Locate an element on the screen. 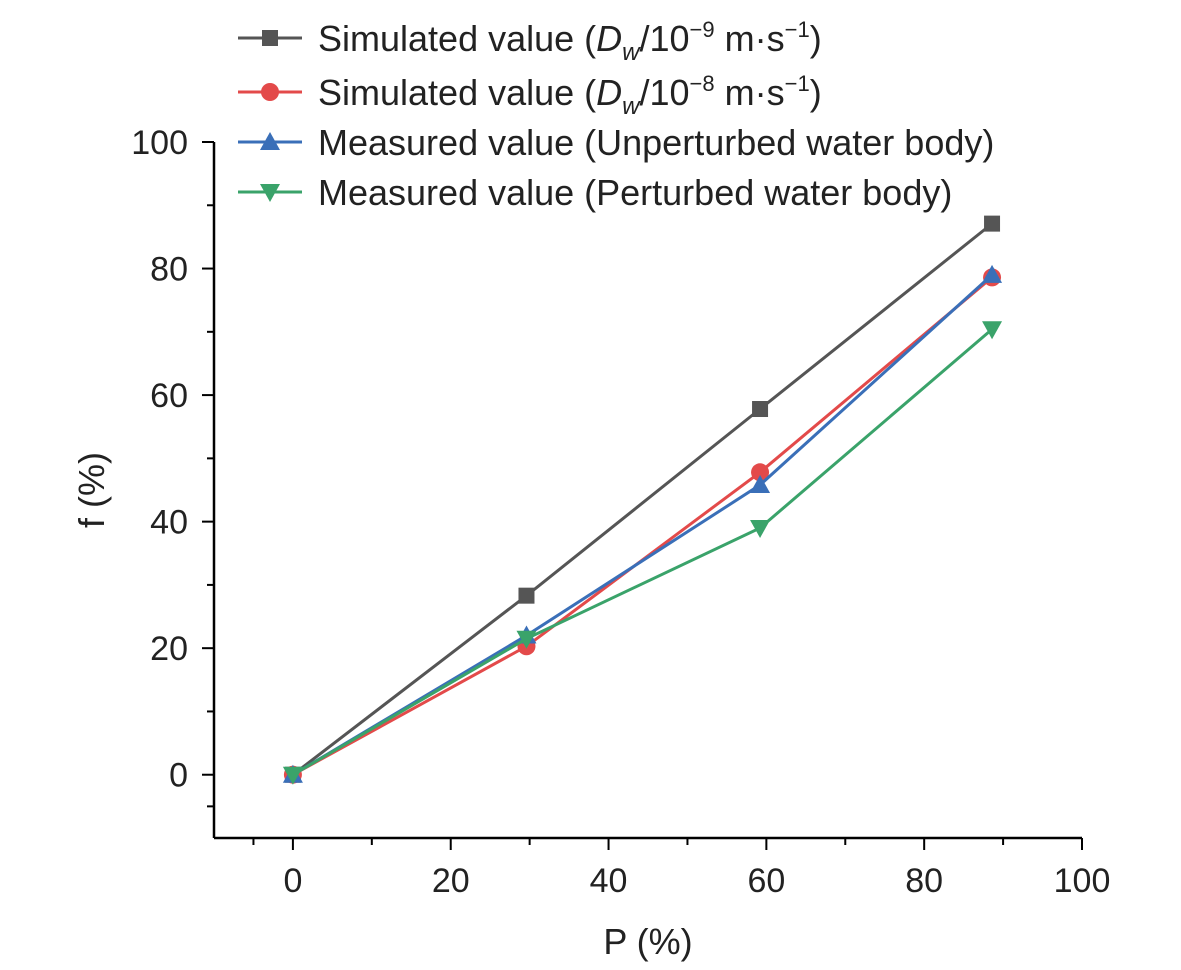  x-tick-label: 80 is located at coordinates (924, 881).